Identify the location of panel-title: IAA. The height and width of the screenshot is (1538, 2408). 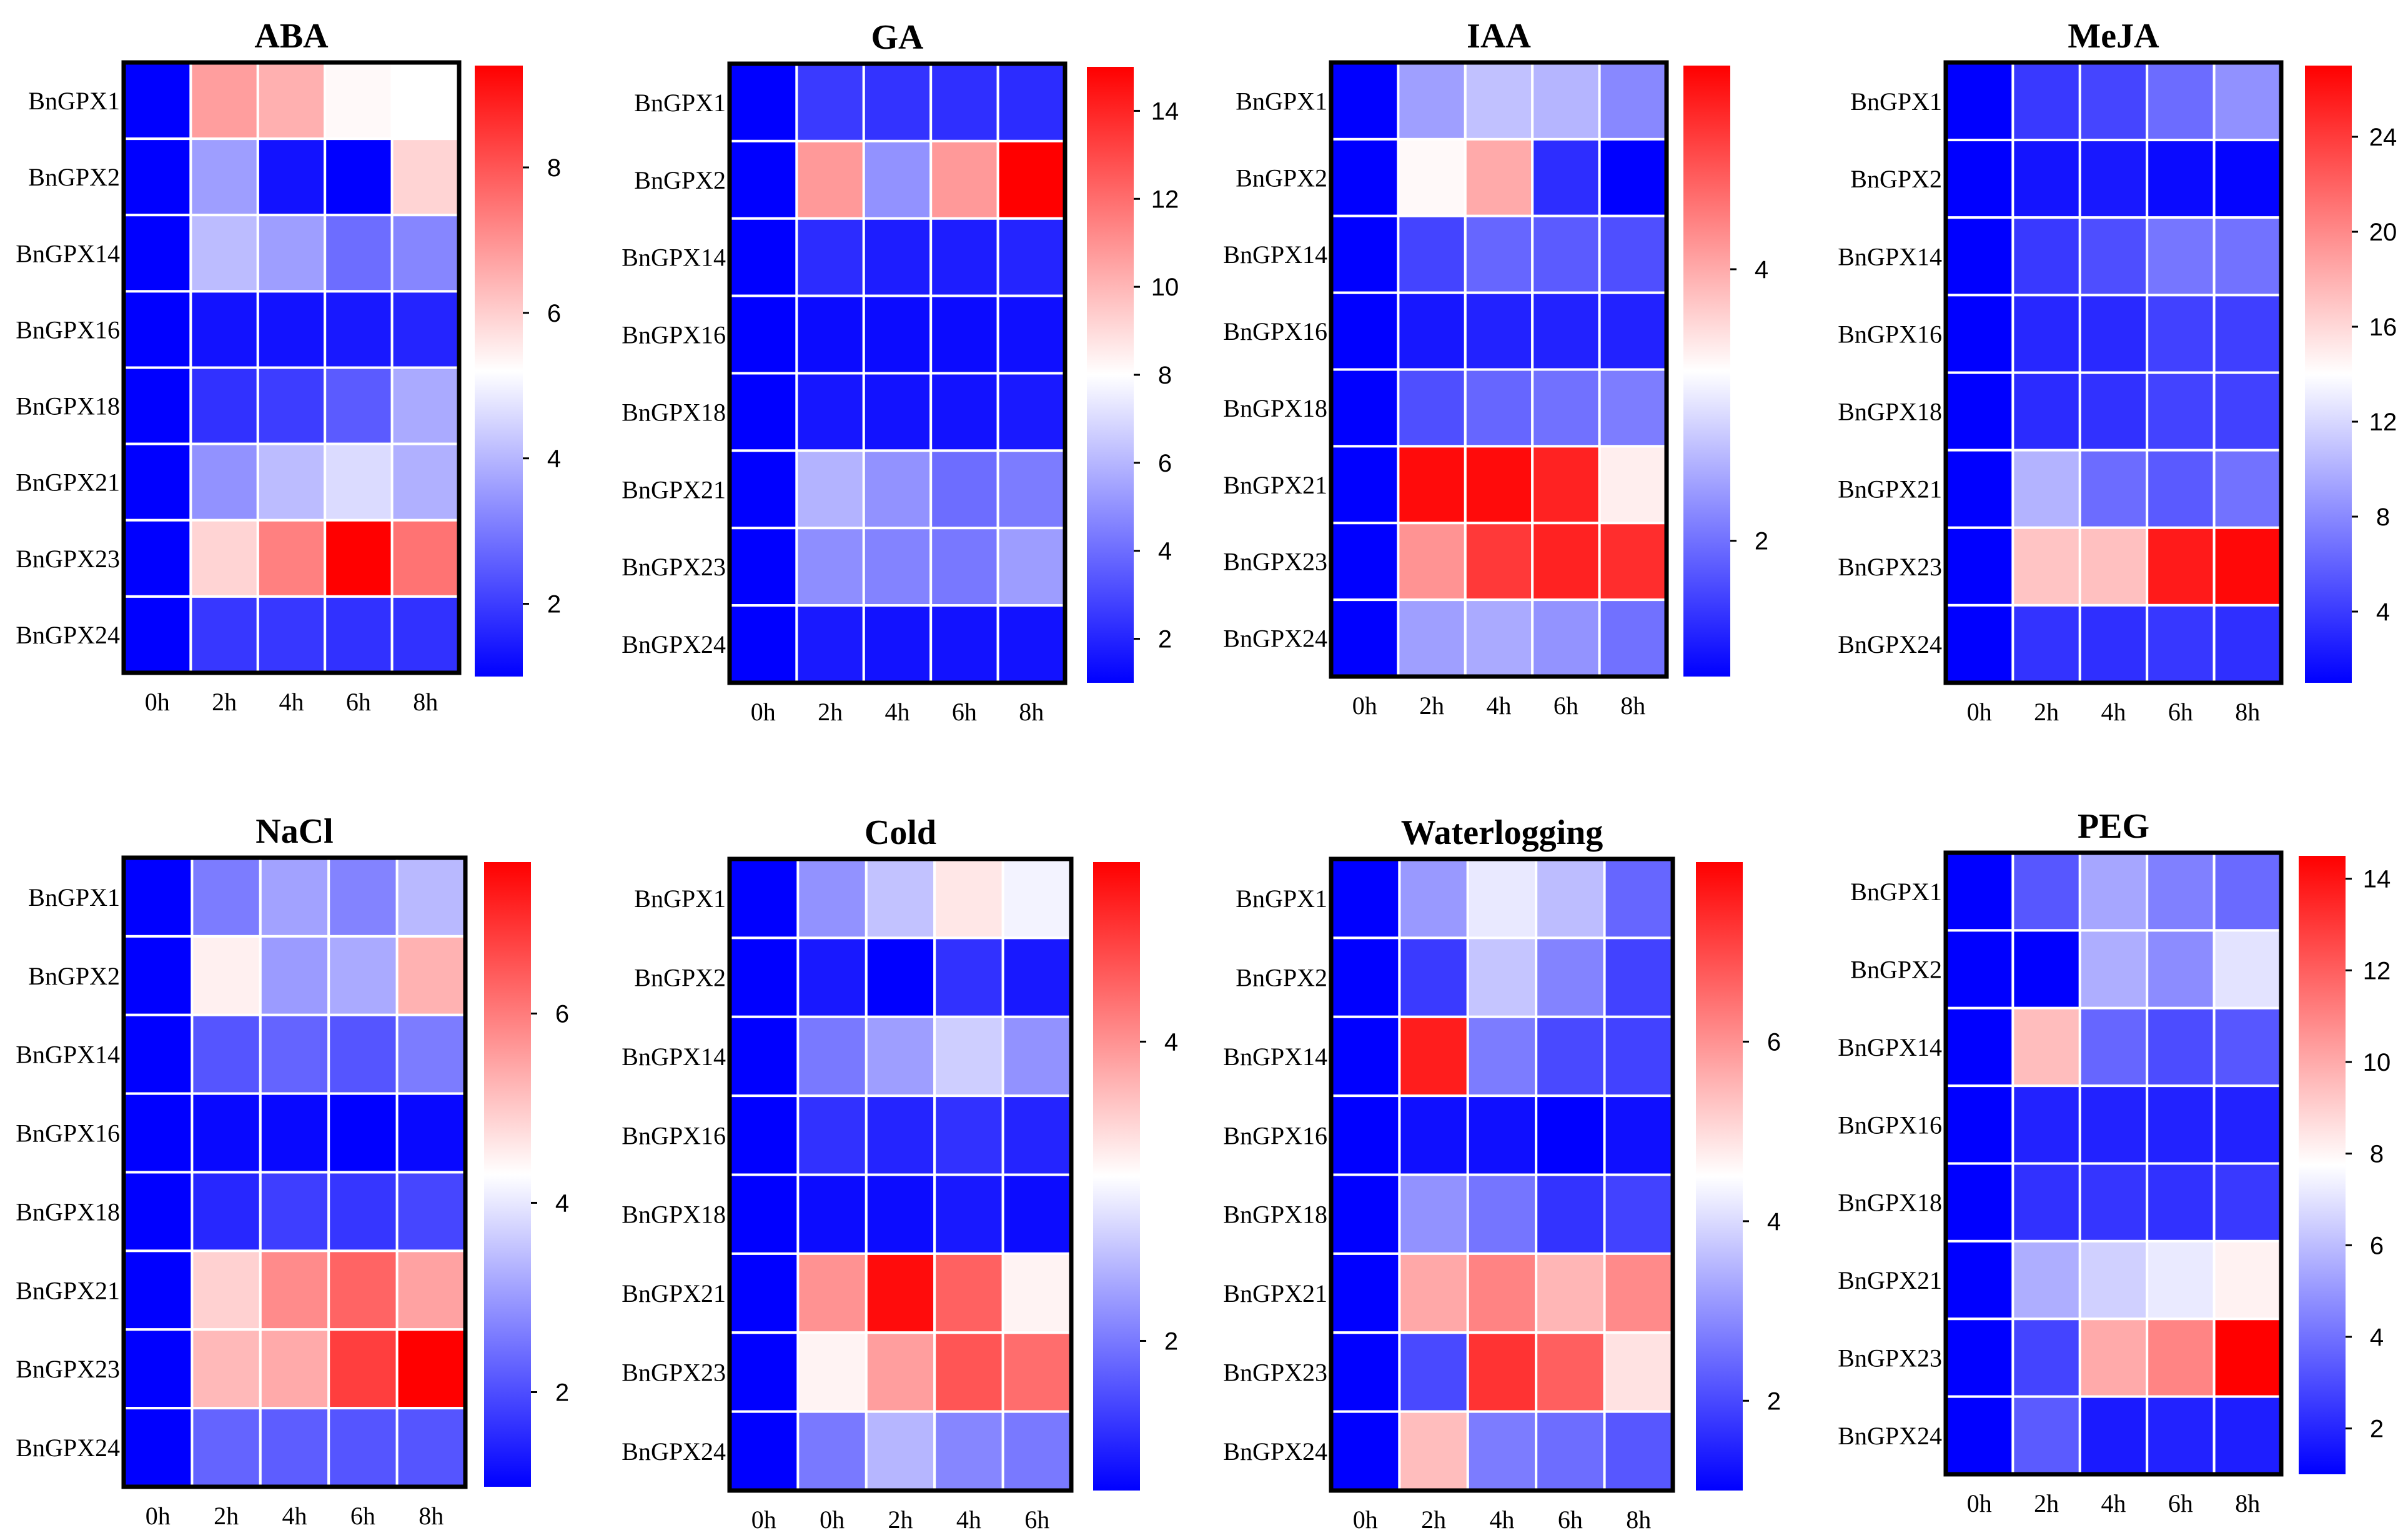
(1499, 36).